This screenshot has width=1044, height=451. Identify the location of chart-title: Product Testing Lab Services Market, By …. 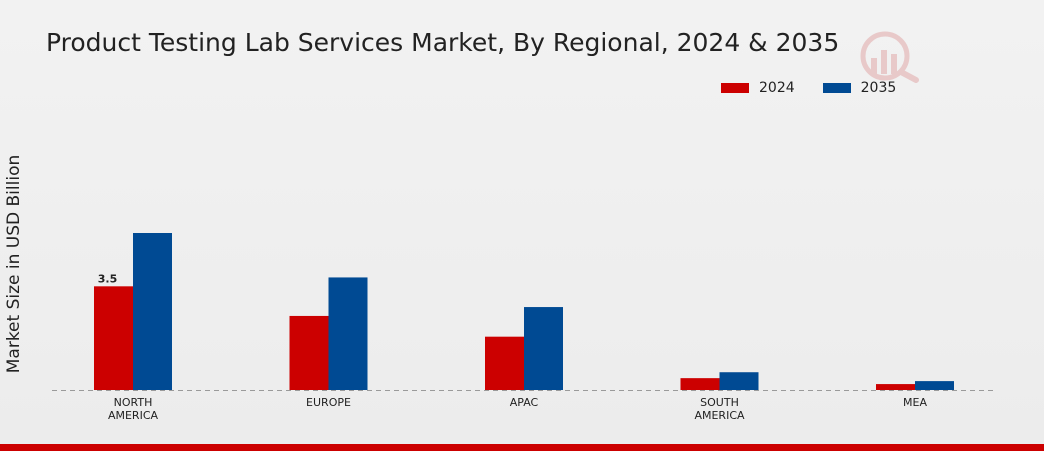
(443, 42).